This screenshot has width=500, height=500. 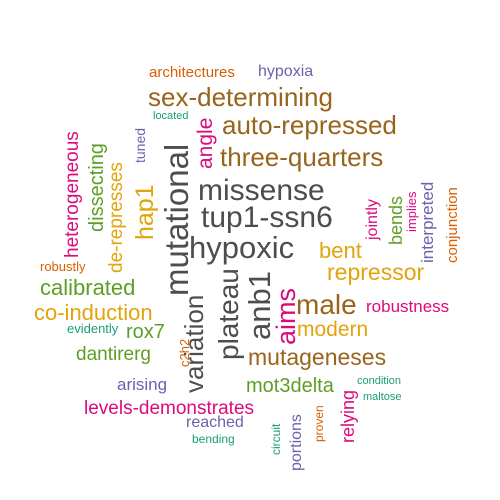 What do you see at coordinates (411, 211) in the screenshot?
I see `word-implies: implies` at bounding box center [411, 211].